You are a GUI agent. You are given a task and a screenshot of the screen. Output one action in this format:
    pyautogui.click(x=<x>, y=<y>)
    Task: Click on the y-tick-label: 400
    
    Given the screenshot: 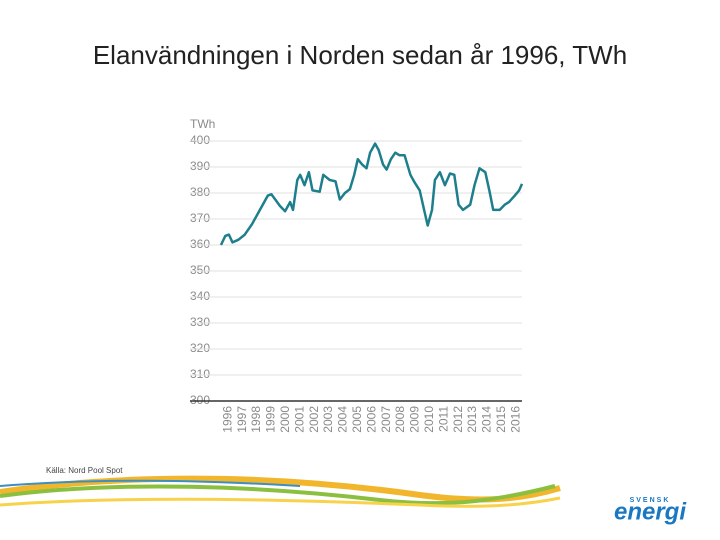 What is the action you would take?
    pyautogui.click(x=200, y=140)
    